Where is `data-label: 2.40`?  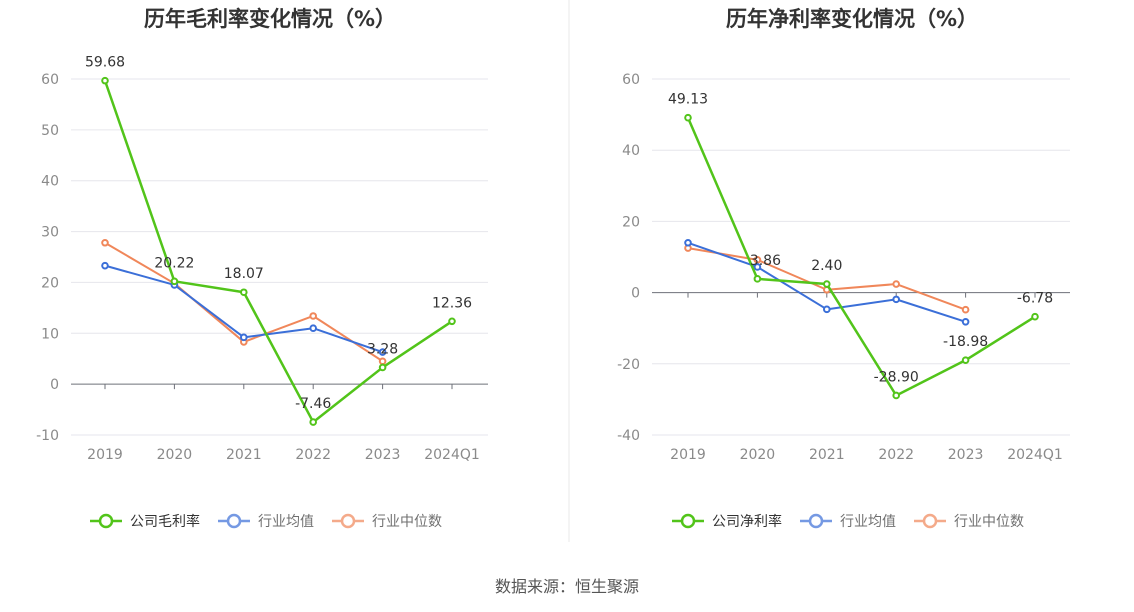 data-label: 2.40 is located at coordinates (826, 266).